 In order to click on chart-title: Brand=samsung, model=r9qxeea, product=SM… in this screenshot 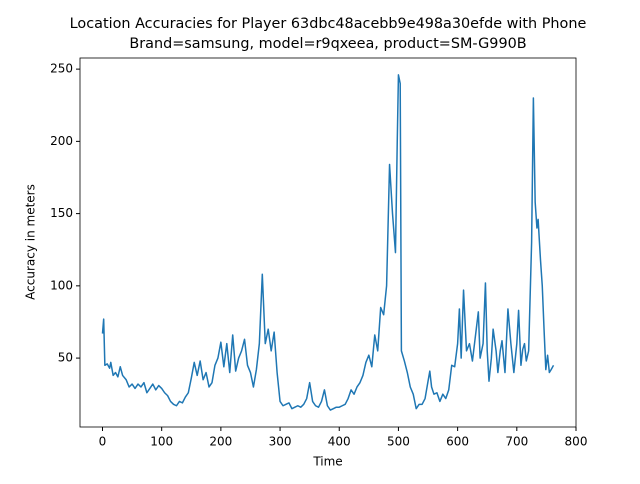, I will do `click(327, 44)`.